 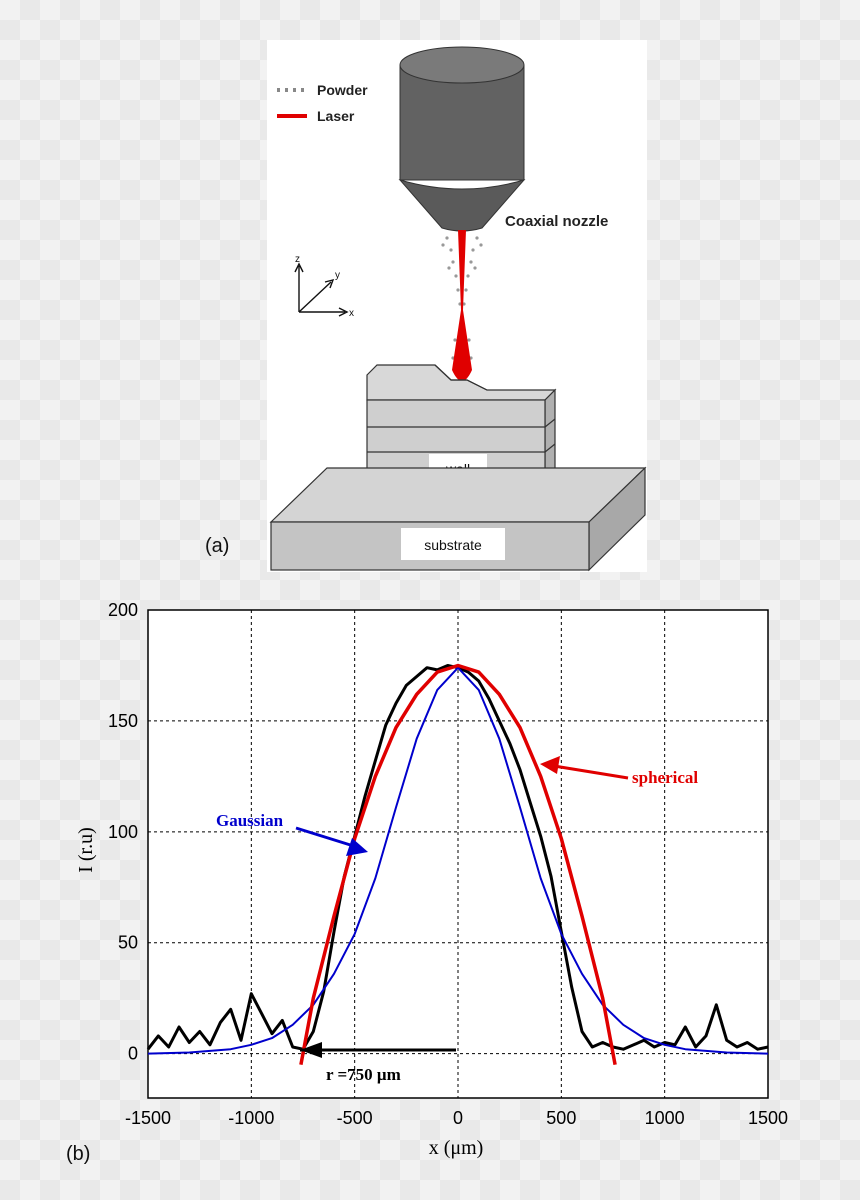 What do you see at coordinates (123, 721) in the screenshot?
I see `y-tick-label: 150` at bounding box center [123, 721].